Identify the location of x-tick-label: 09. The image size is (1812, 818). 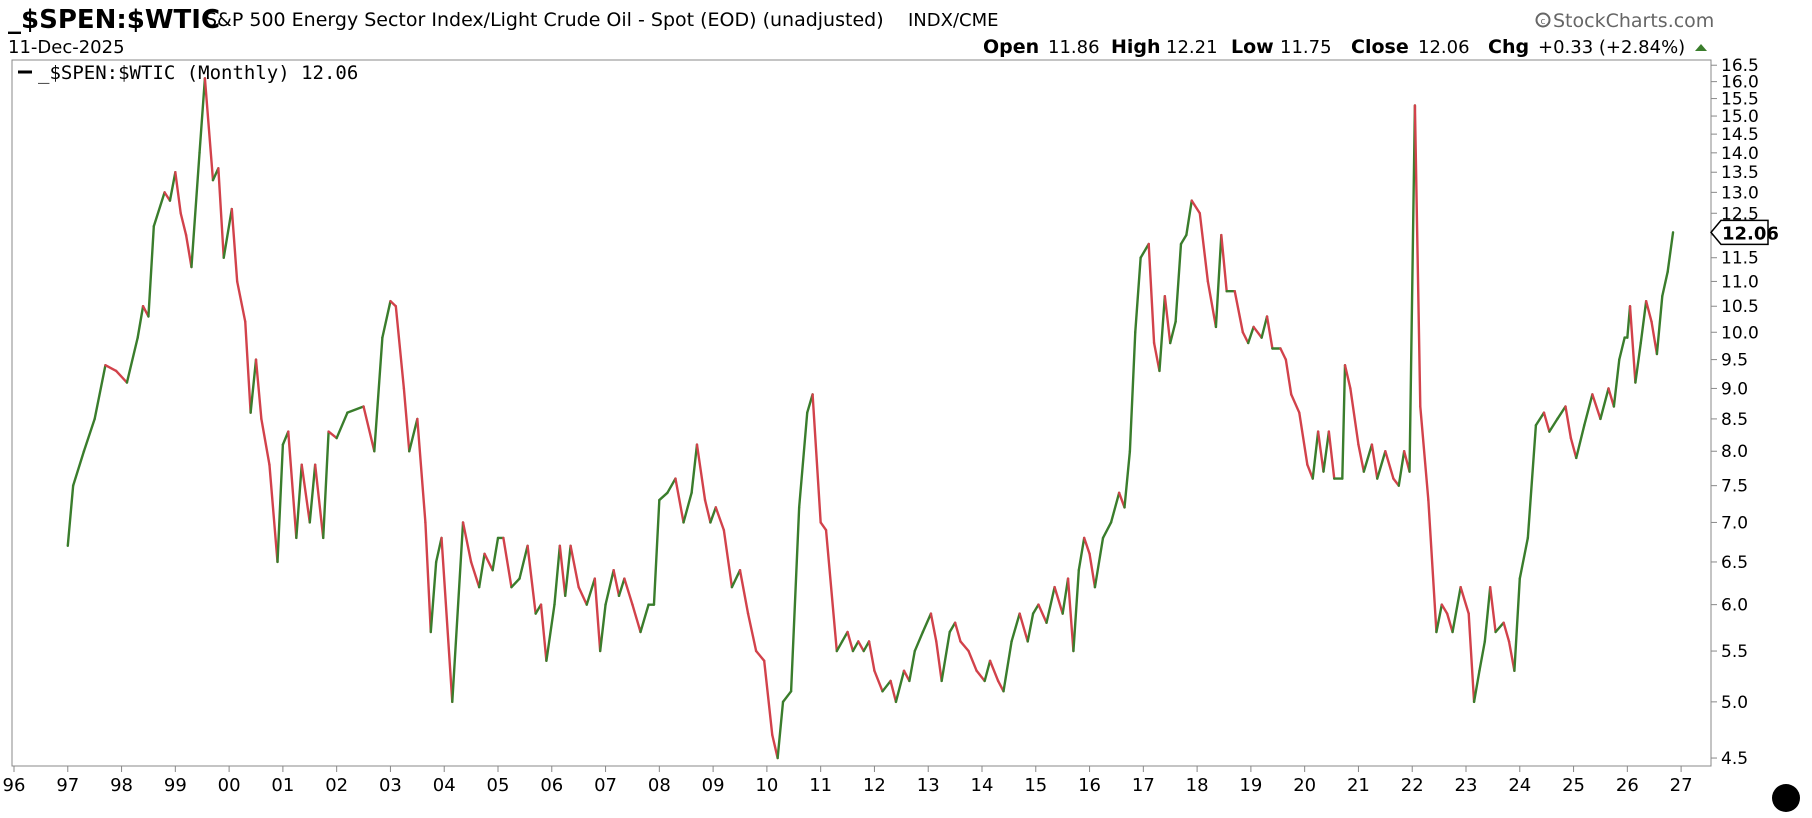
(713, 785).